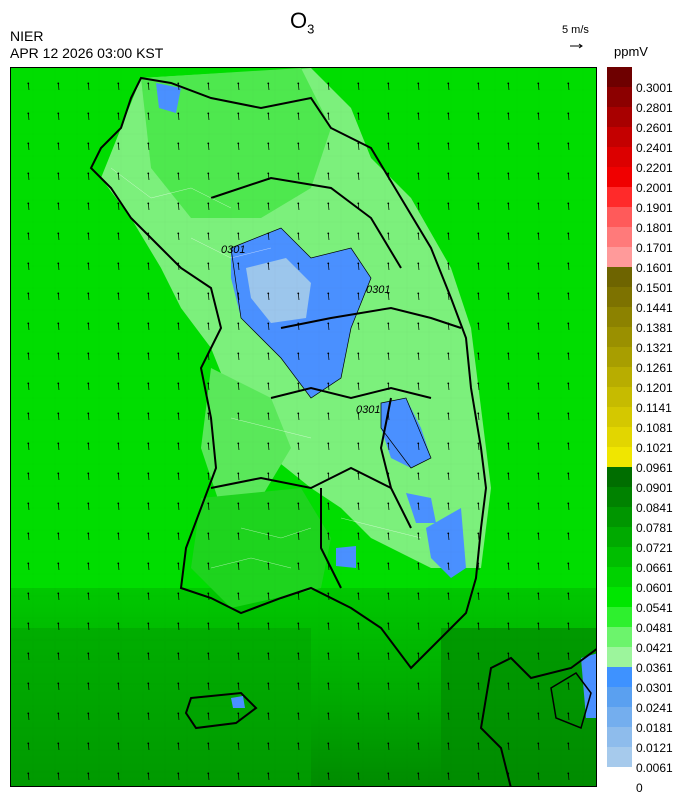 Image resolution: width=692 pixels, height=798 pixels. What do you see at coordinates (654, 368) in the screenshot?
I see `colorbar-tick-label: 0.1261` at bounding box center [654, 368].